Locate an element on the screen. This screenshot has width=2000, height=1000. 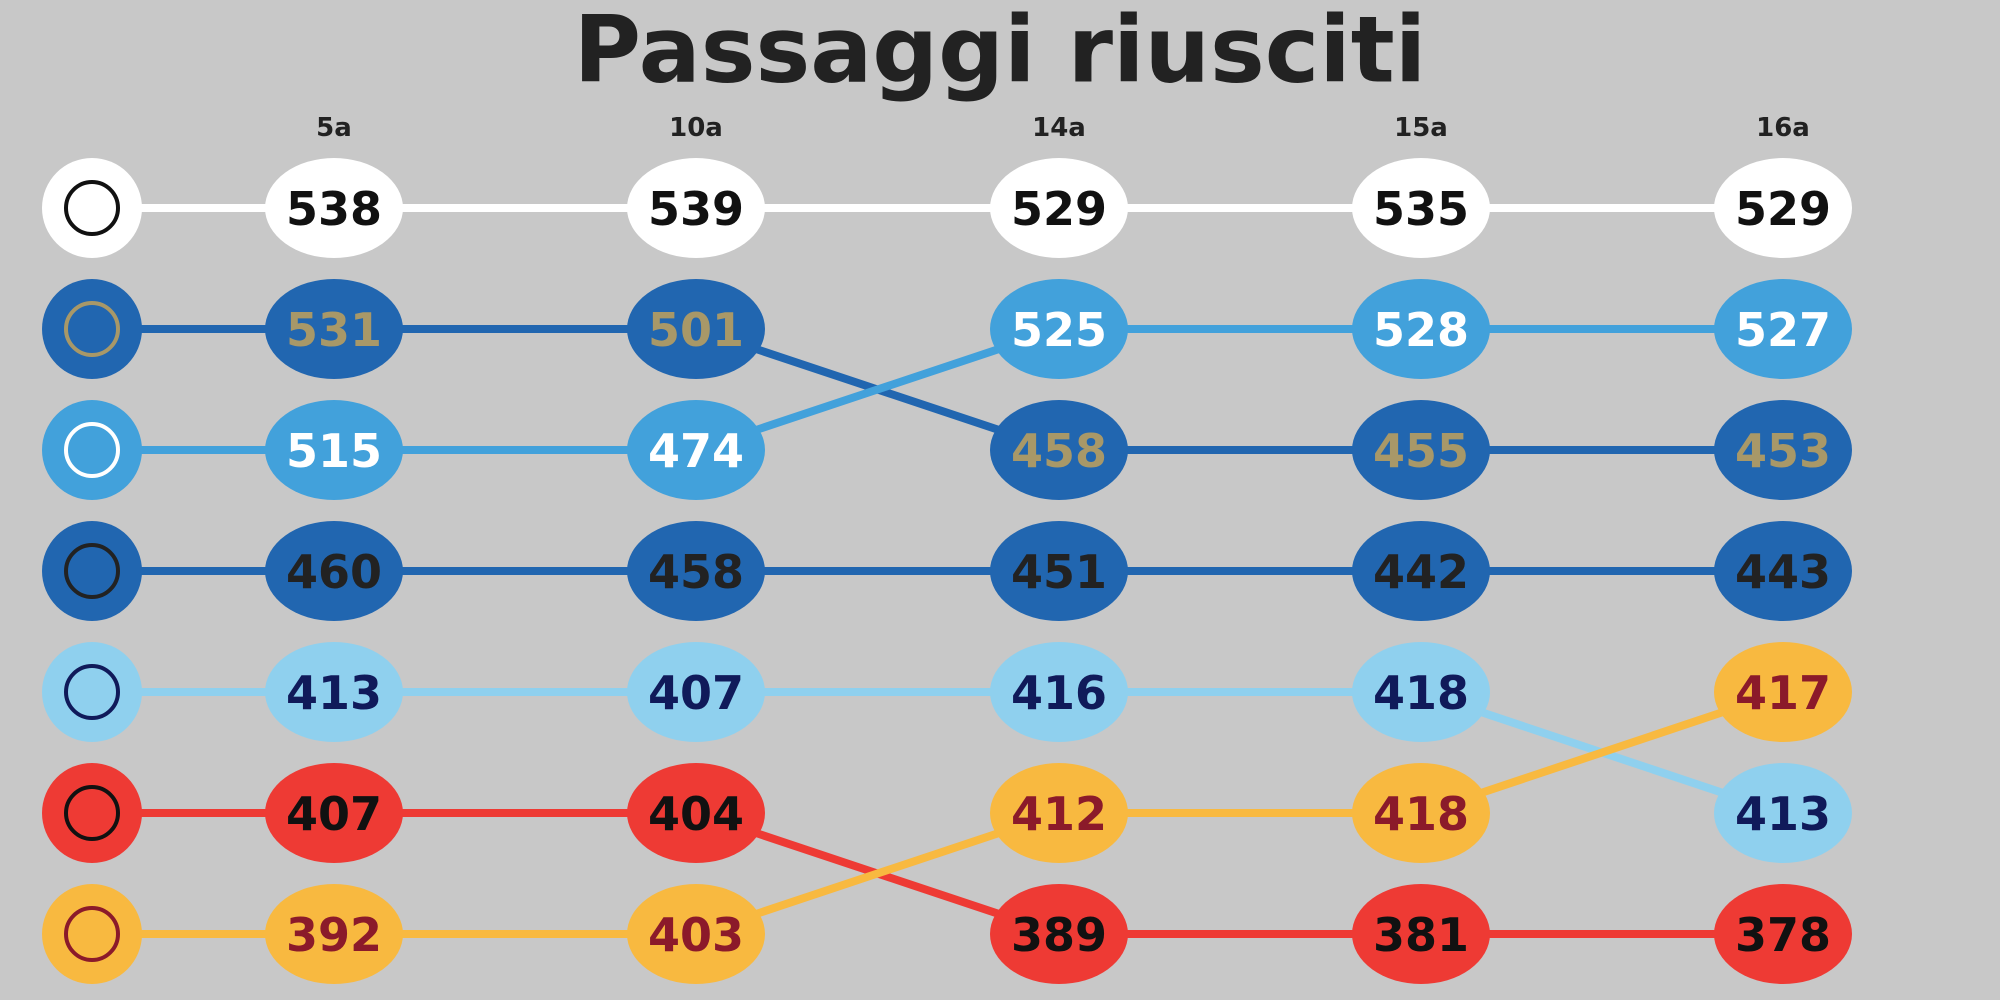
value-label: 535 is located at coordinates (1421, 209).